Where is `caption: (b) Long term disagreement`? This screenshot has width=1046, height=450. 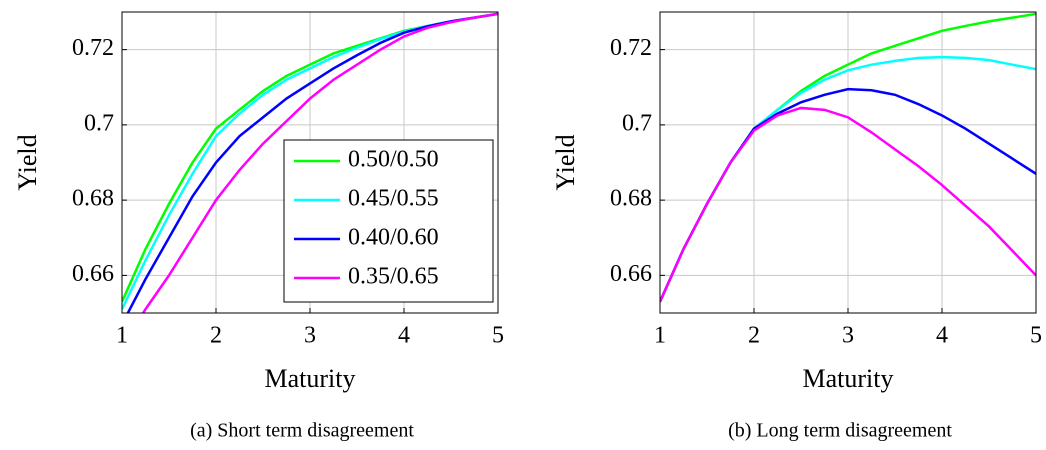 caption: (b) Long term disagreement is located at coordinates (840, 431).